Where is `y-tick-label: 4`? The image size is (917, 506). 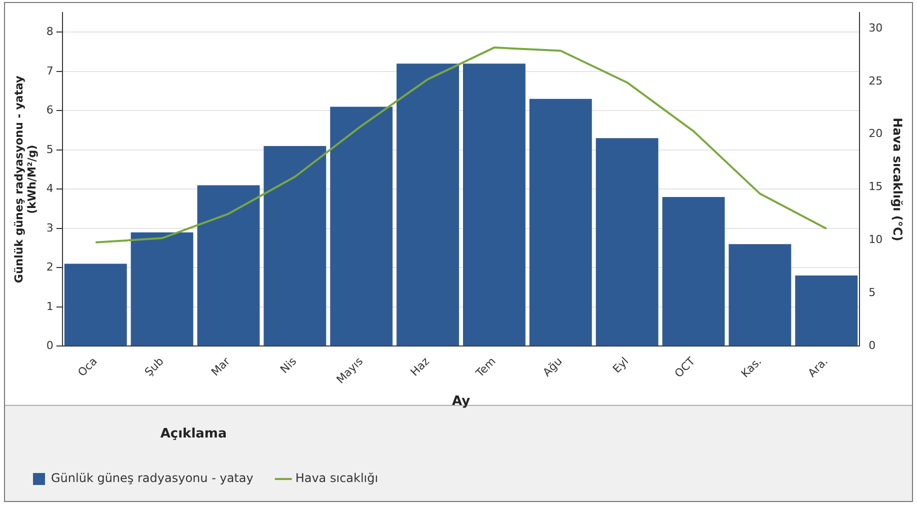
y-tick-label: 4 is located at coordinates (50, 189).